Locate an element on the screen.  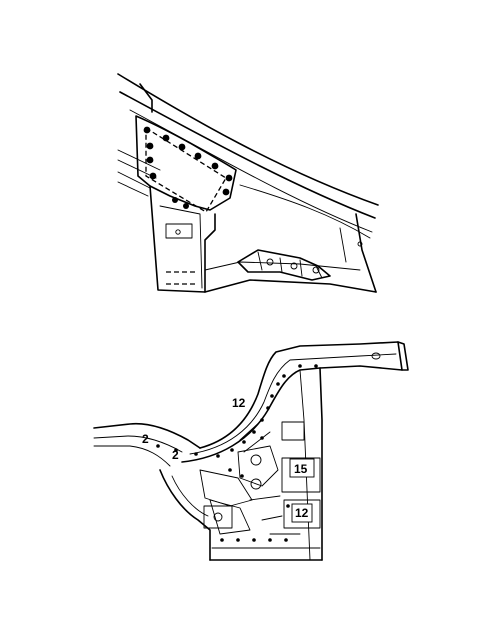
pillar-top-flange is located at coordinates (403, 356).